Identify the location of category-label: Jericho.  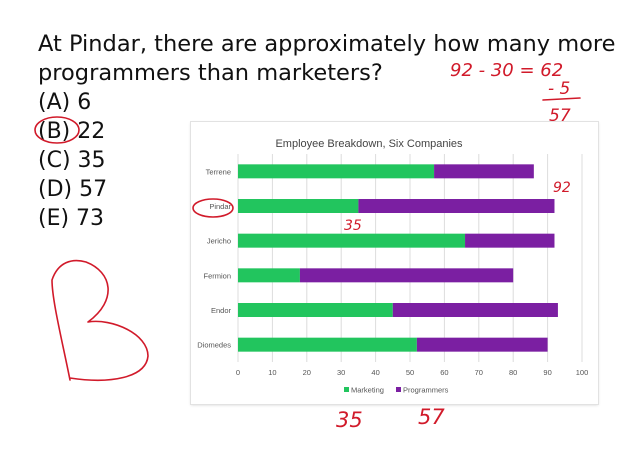
(219, 241).